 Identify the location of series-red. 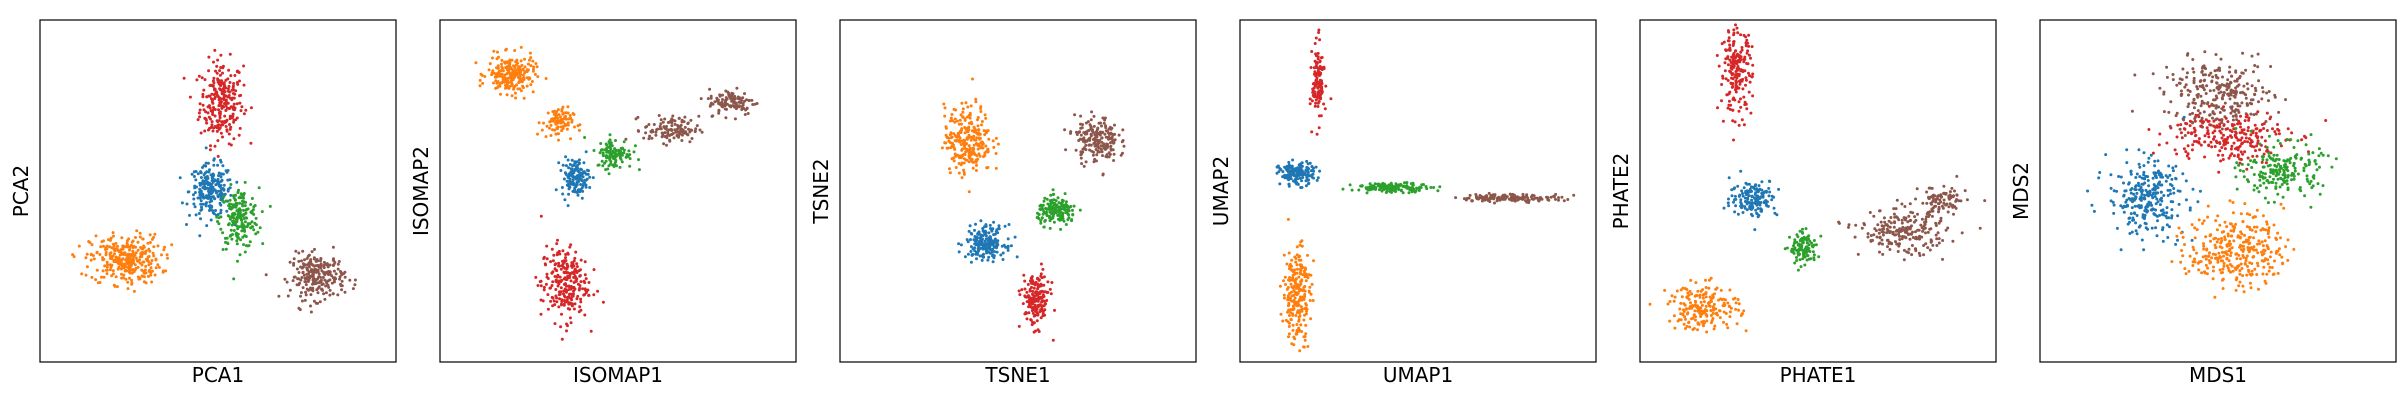
(1320, 82).